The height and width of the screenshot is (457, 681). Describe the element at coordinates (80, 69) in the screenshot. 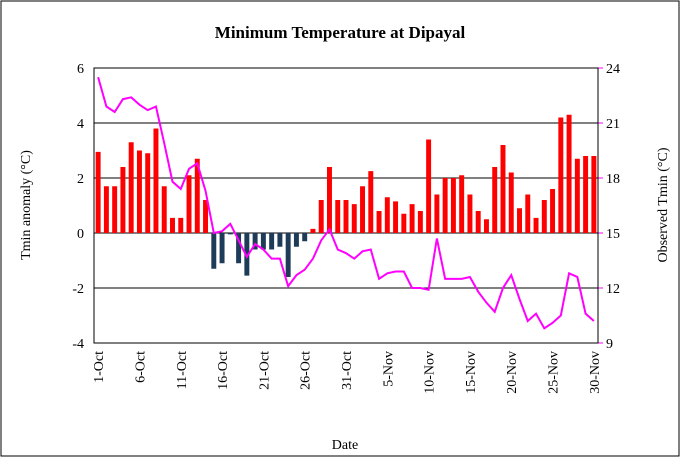

I see `y-tick-label: 6` at that location.